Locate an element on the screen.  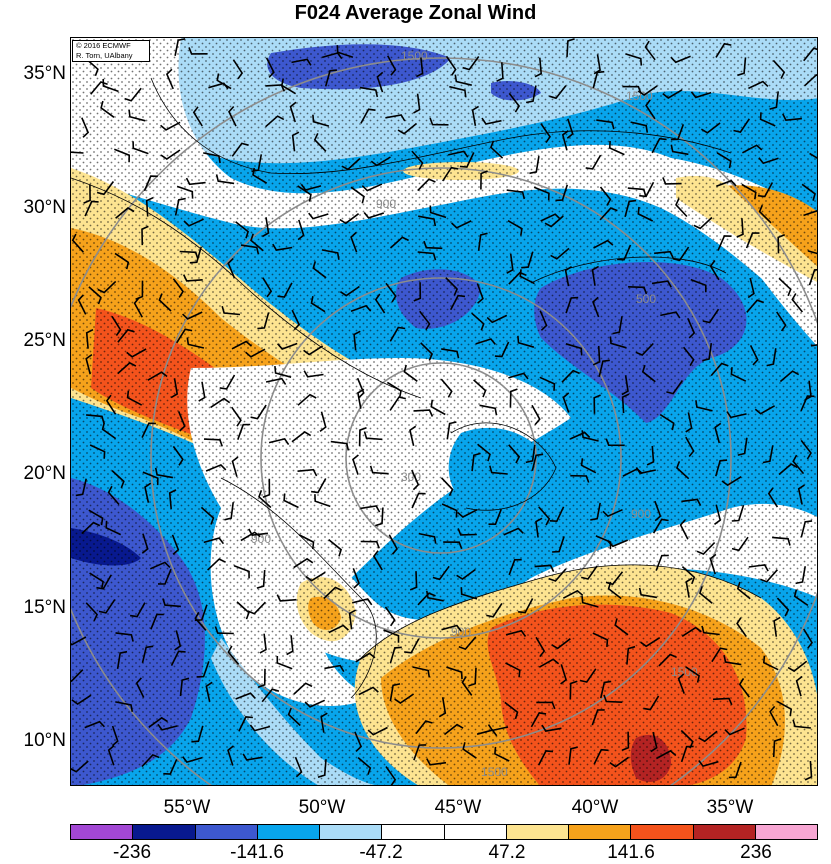
contour-label: 300 is located at coordinates (411, 477).